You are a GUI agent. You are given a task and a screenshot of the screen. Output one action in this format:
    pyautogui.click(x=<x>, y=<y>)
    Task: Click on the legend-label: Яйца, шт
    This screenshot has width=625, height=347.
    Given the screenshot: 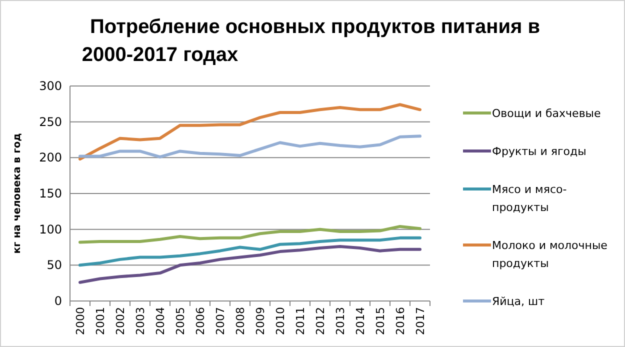 What is the action you would take?
    pyautogui.click(x=519, y=301)
    